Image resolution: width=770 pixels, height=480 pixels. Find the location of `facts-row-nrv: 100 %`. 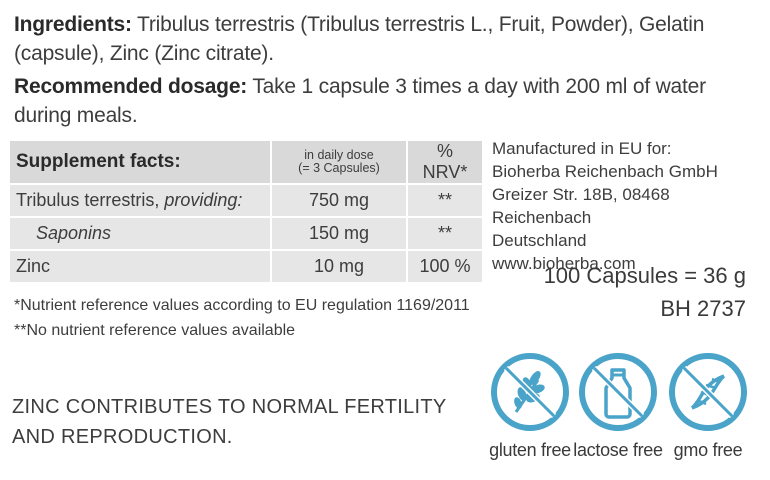

facts-row-nrv: 100 % is located at coordinates (445, 266).